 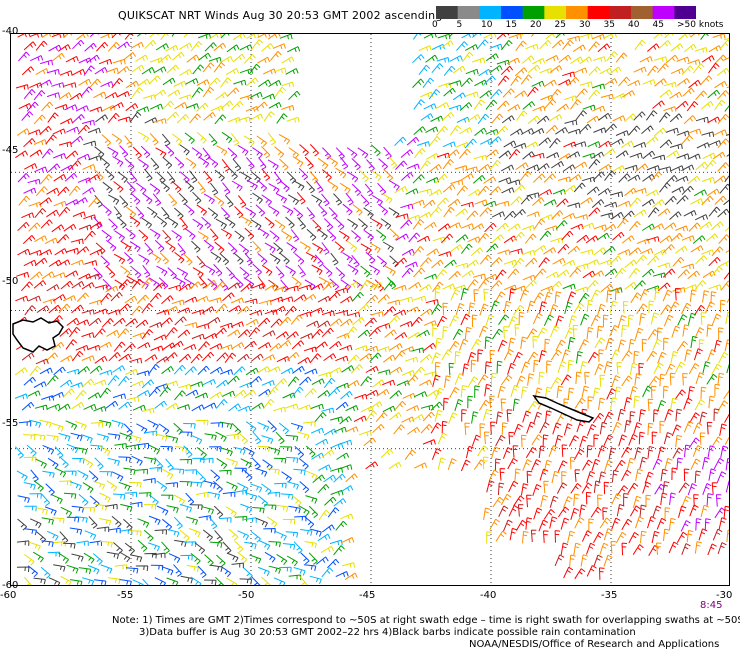 I want to click on legend-label: 15, so click(x=511, y=25).